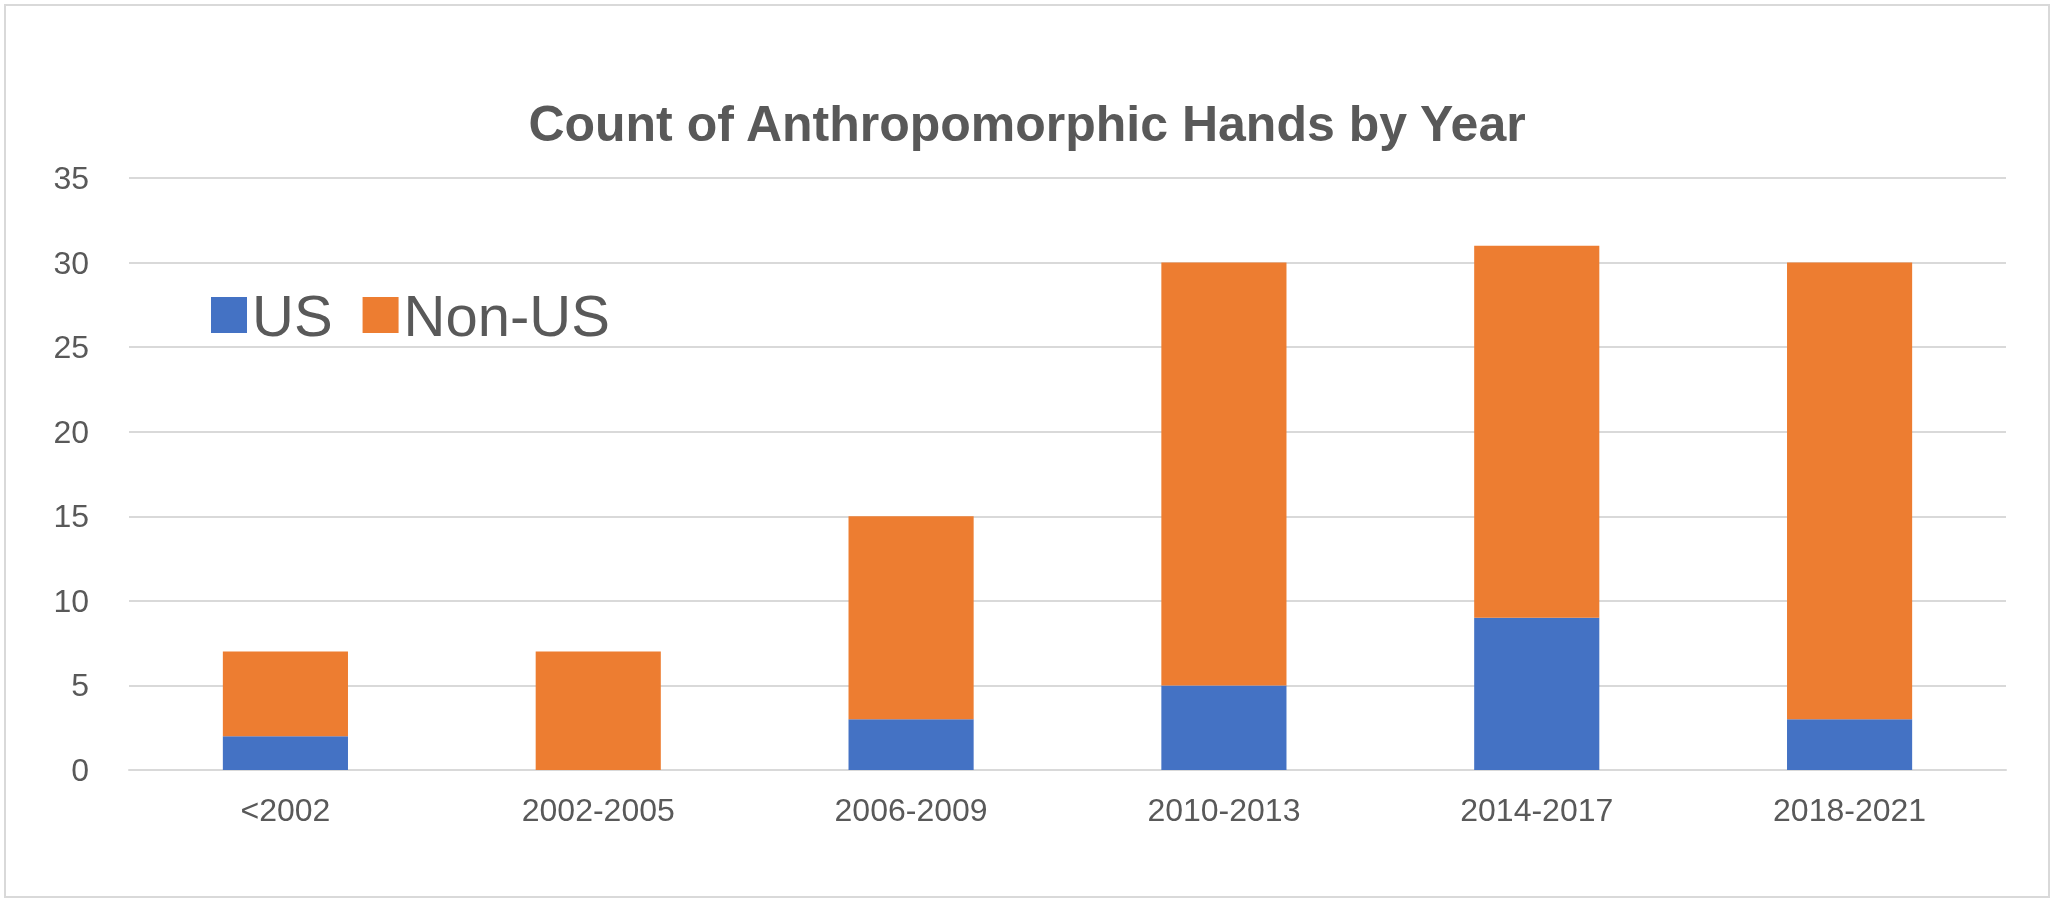 This screenshot has height=906, width=2058. What do you see at coordinates (1224, 810) in the screenshot?
I see `x-tick-label: 2010-2013` at bounding box center [1224, 810].